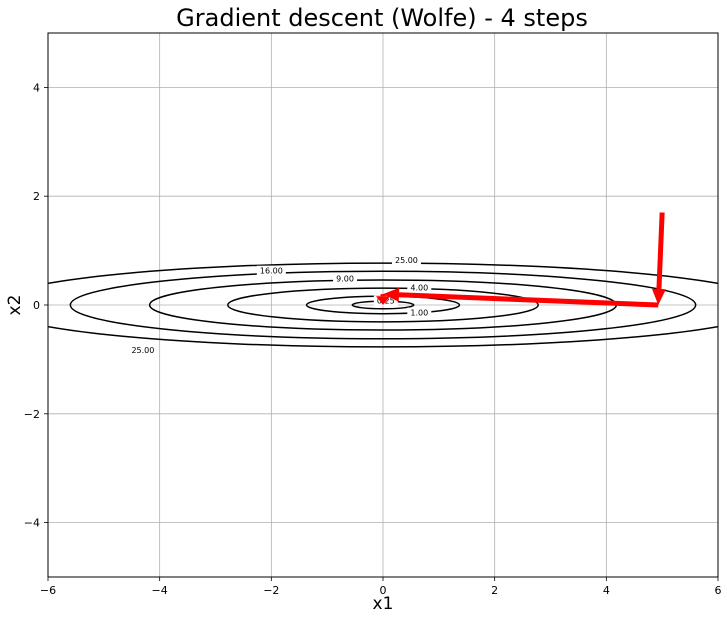 The height and width of the screenshot is (619, 727). Describe the element at coordinates (36, 87) in the screenshot. I see `y-tick-label: 4` at that location.